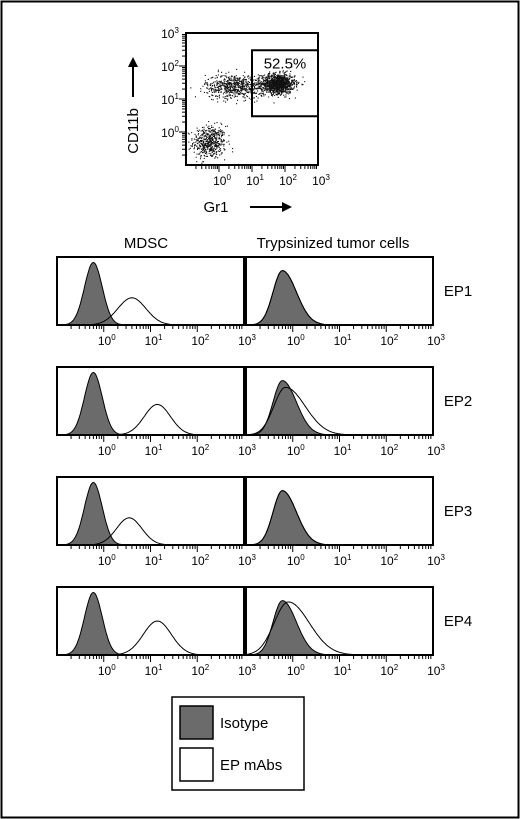 Image resolution: width=520 pixels, height=819 pixels. Describe the element at coordinates (244, 723) in the screenshot. I see `legend-label-isotype: Isotype` at that location.